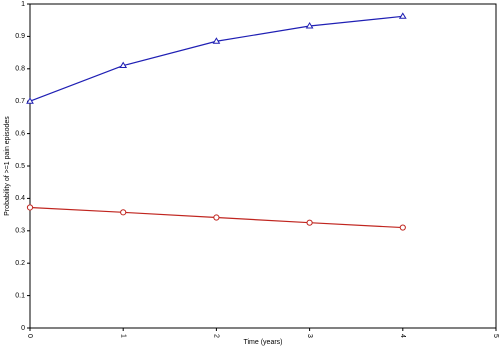 The height and width of the screenshot is (349, 500). I want to click on x-tick-label: 0, so click(29, 336).